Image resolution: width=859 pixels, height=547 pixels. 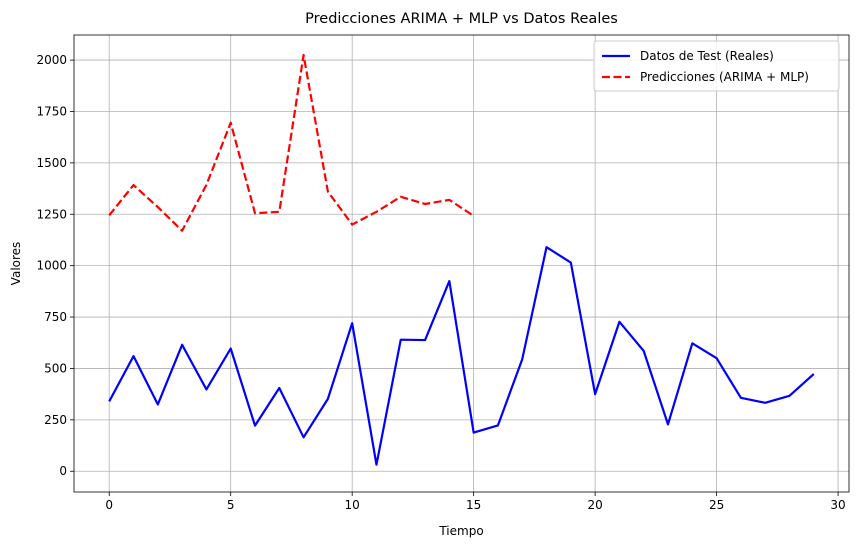 I want to click on x-tick-label: 10, so click(x=352, y=505).